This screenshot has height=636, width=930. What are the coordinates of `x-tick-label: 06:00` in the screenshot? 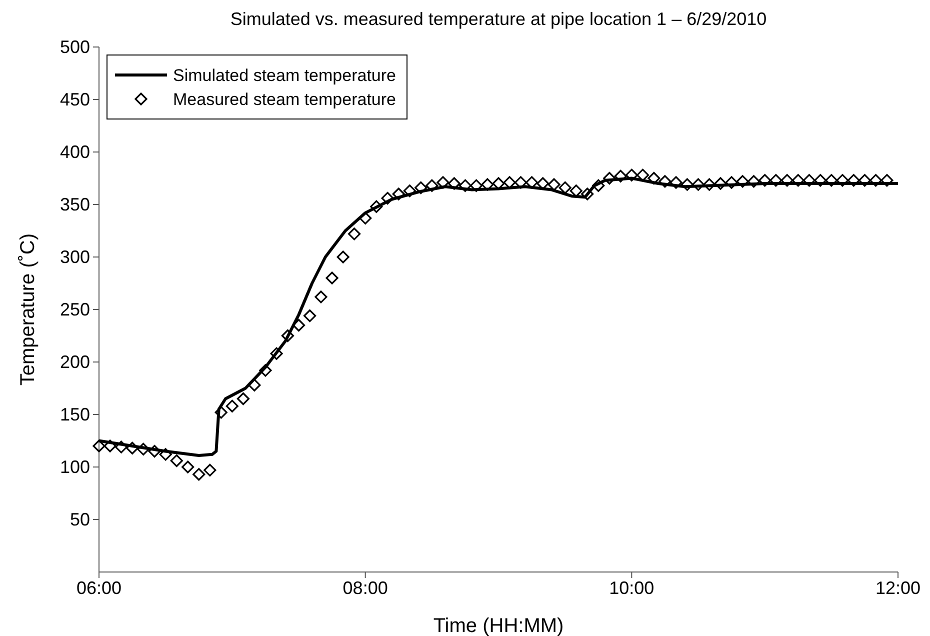 It's located at (99, 588).